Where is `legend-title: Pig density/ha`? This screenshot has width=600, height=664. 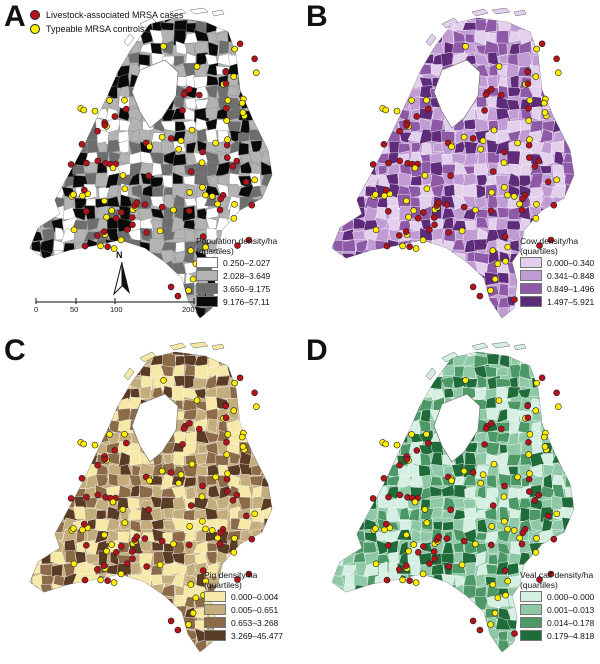 legend-title: Pig density/ha is located at coordinates (231, 575).